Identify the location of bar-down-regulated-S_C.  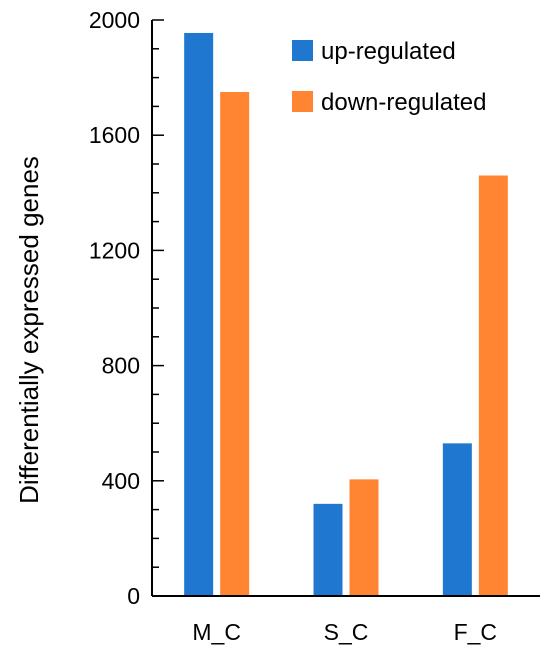
(364, 537).